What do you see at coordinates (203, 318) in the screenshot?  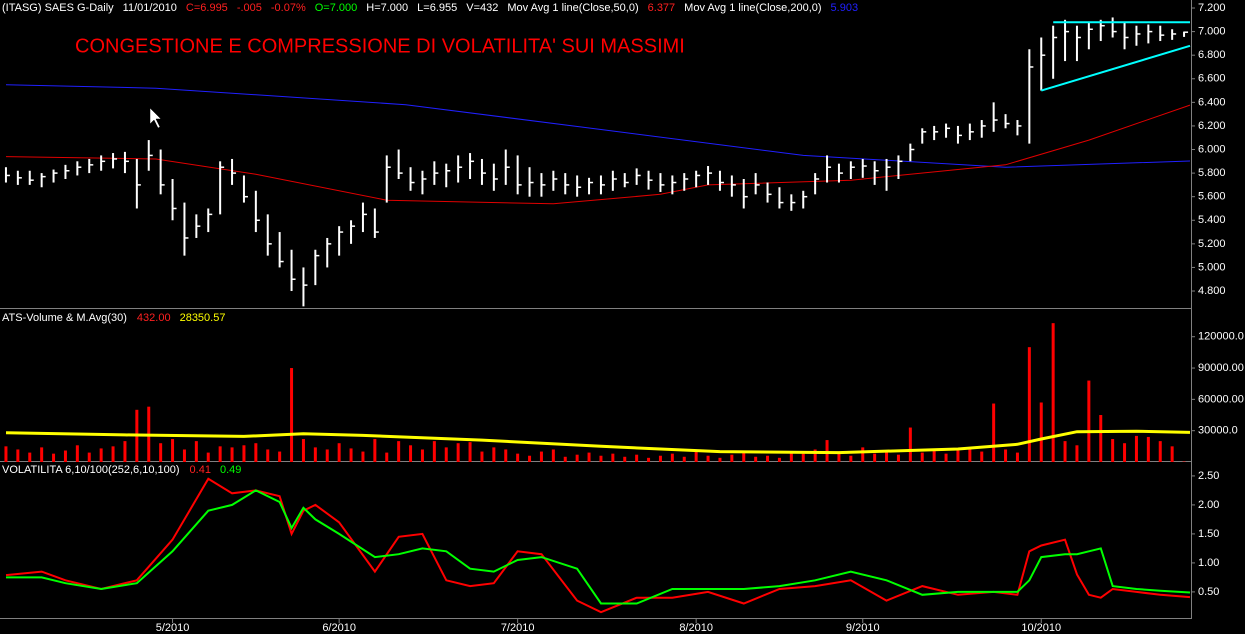 I see `info-text: 28350.57` at bounding box center [203, 318].